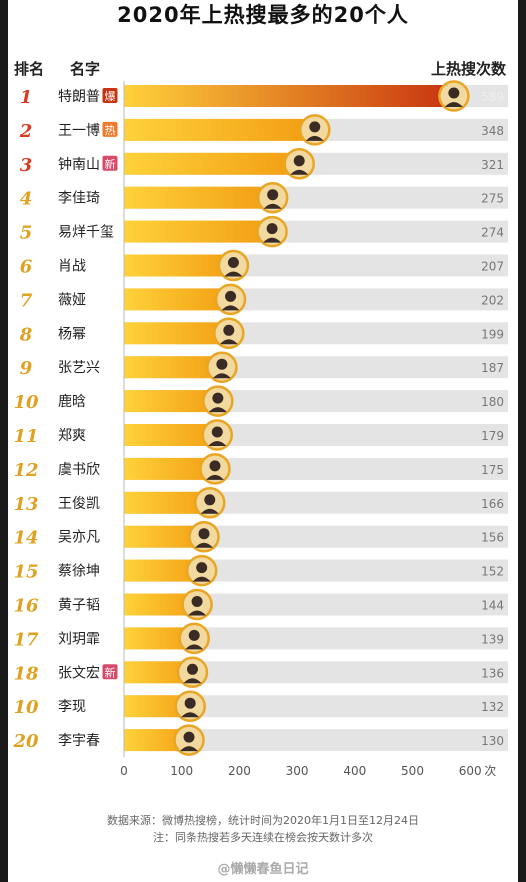 This screenshot has width=526, height=882. What do you see at coordinates (79, 741) in the screenshot?
I see `name-label: 李宇春` at bounding box center [79, 741].